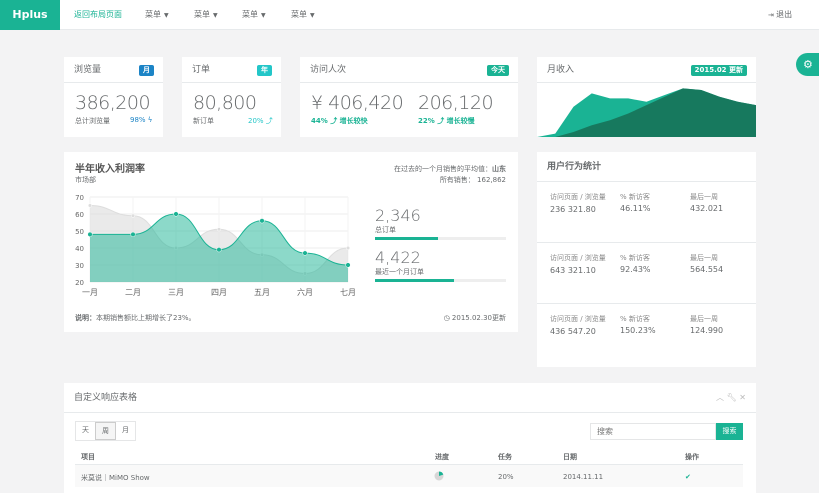 This screenshot has height=493, width=819. I want to click on month-orders-value: 4,422, so click(398, 257).